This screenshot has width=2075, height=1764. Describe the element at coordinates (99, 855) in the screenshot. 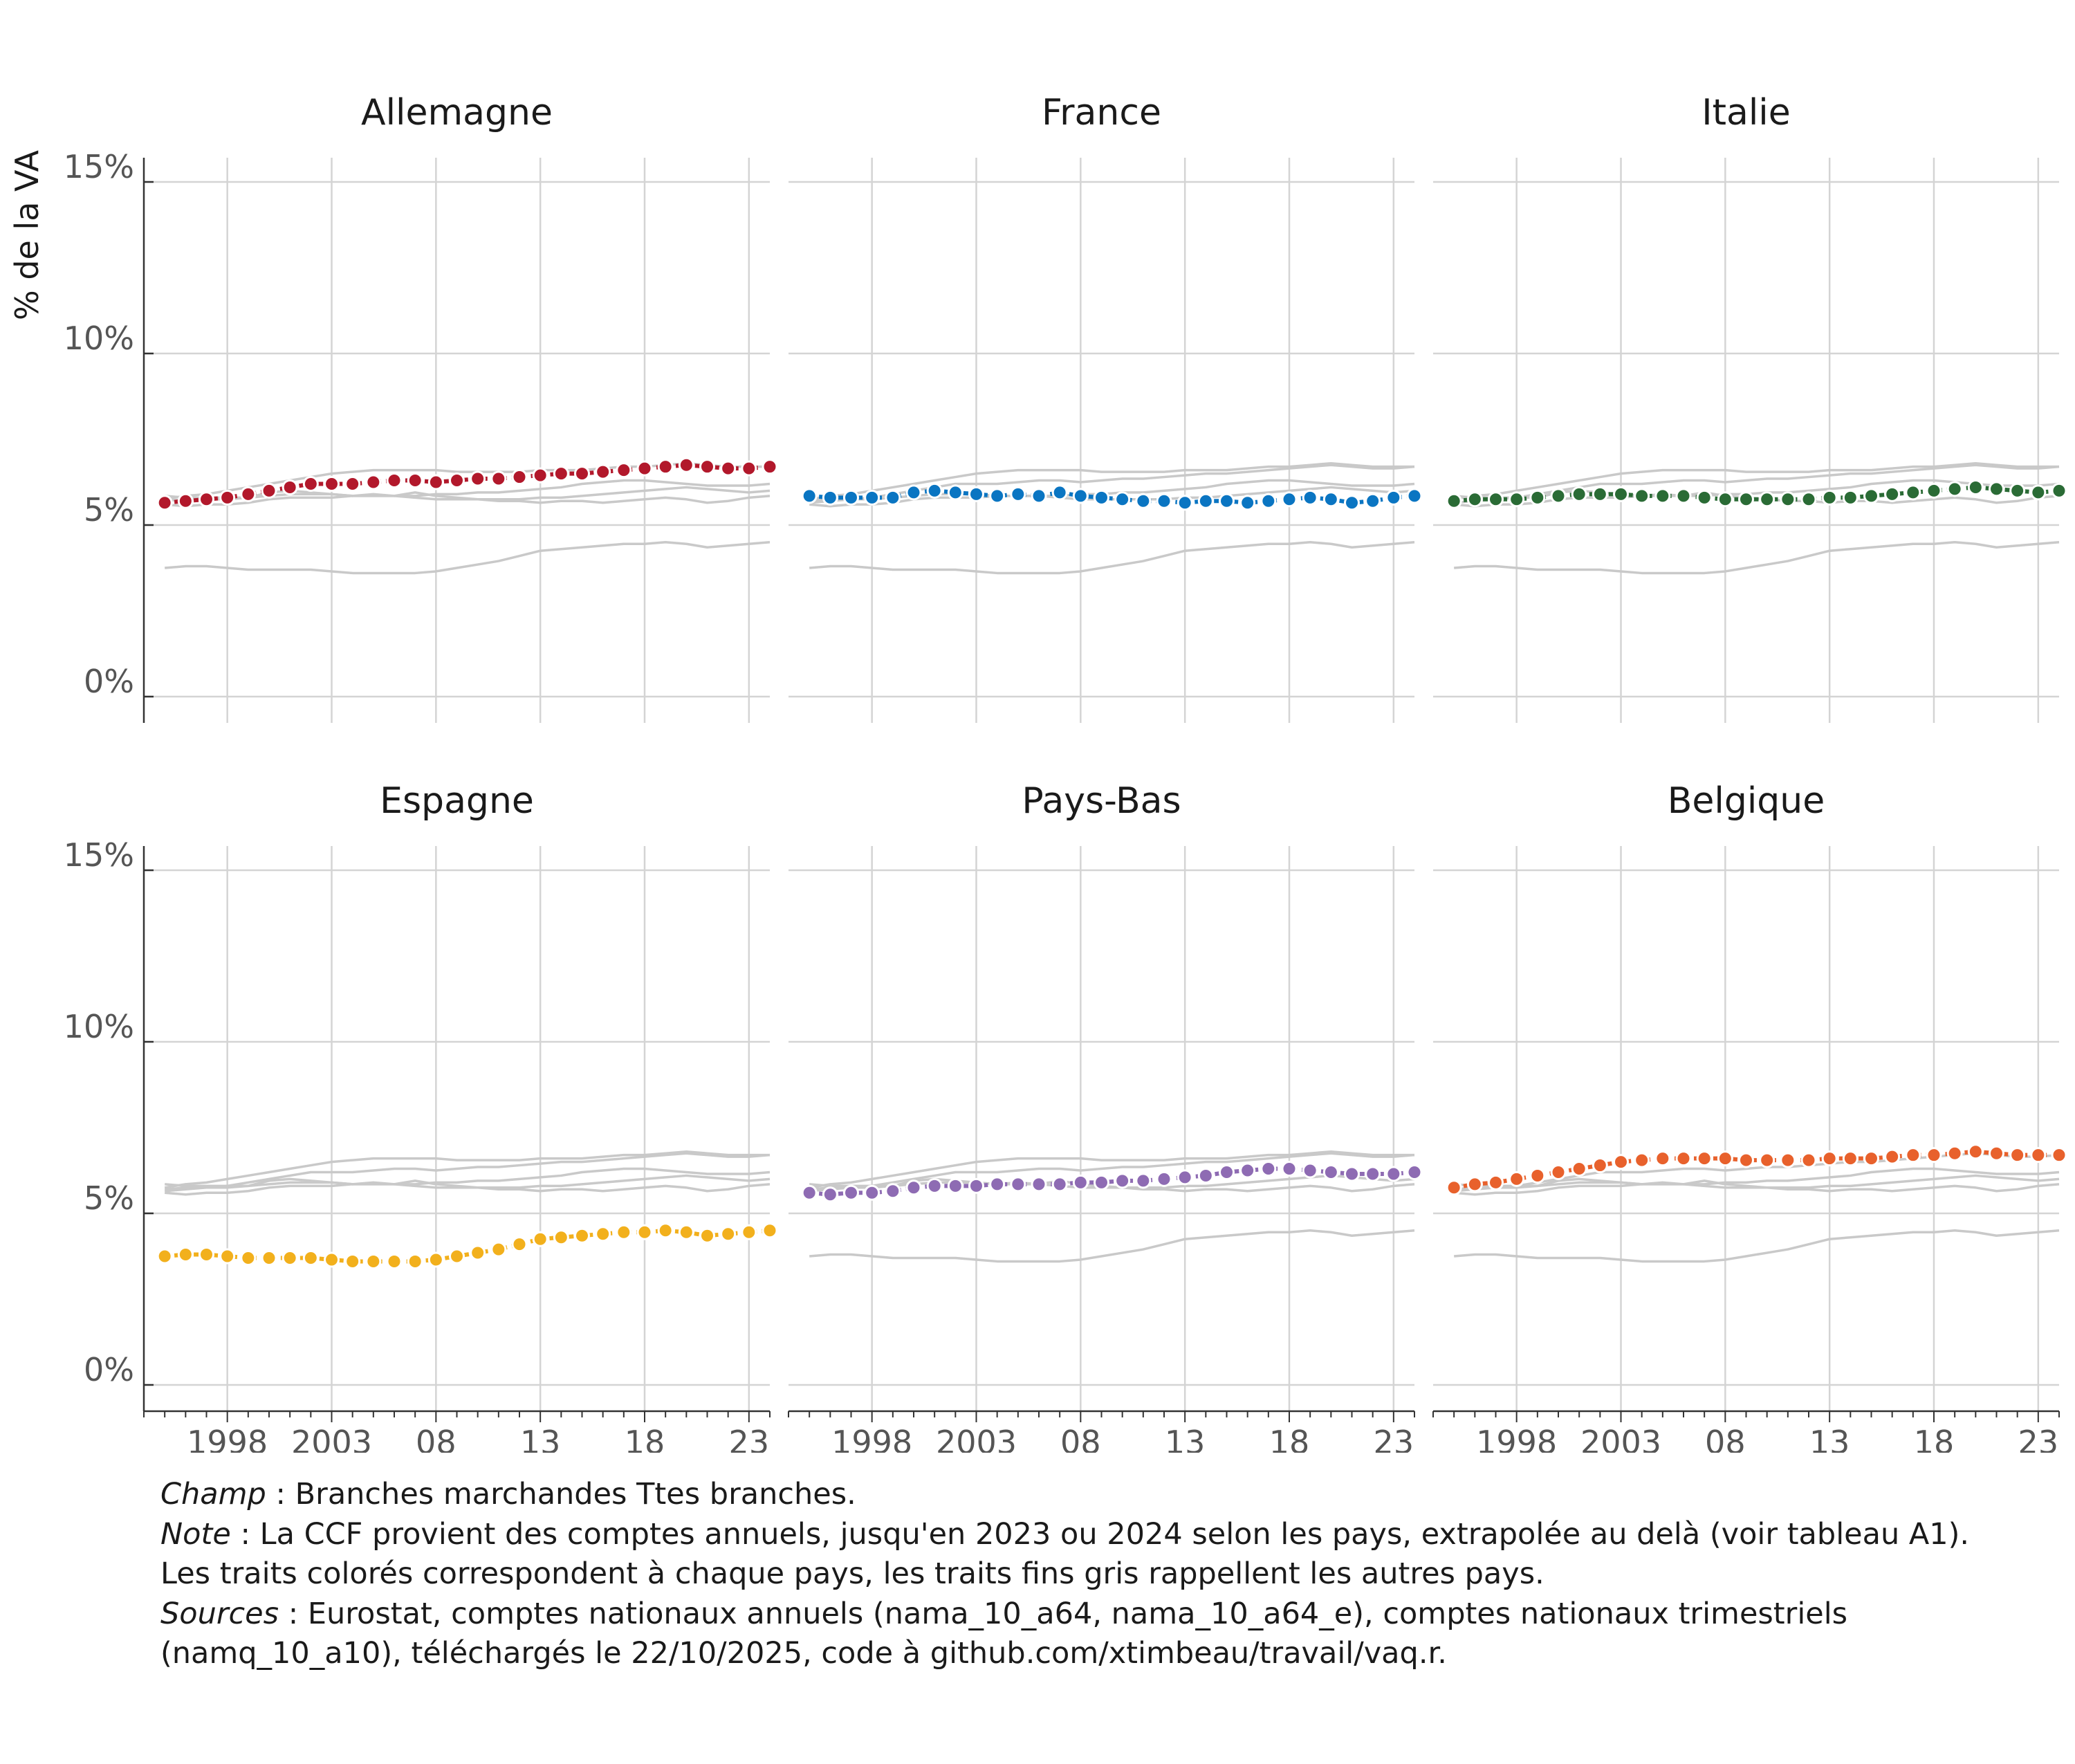

I see `y-tick-label: 15%` at that location.